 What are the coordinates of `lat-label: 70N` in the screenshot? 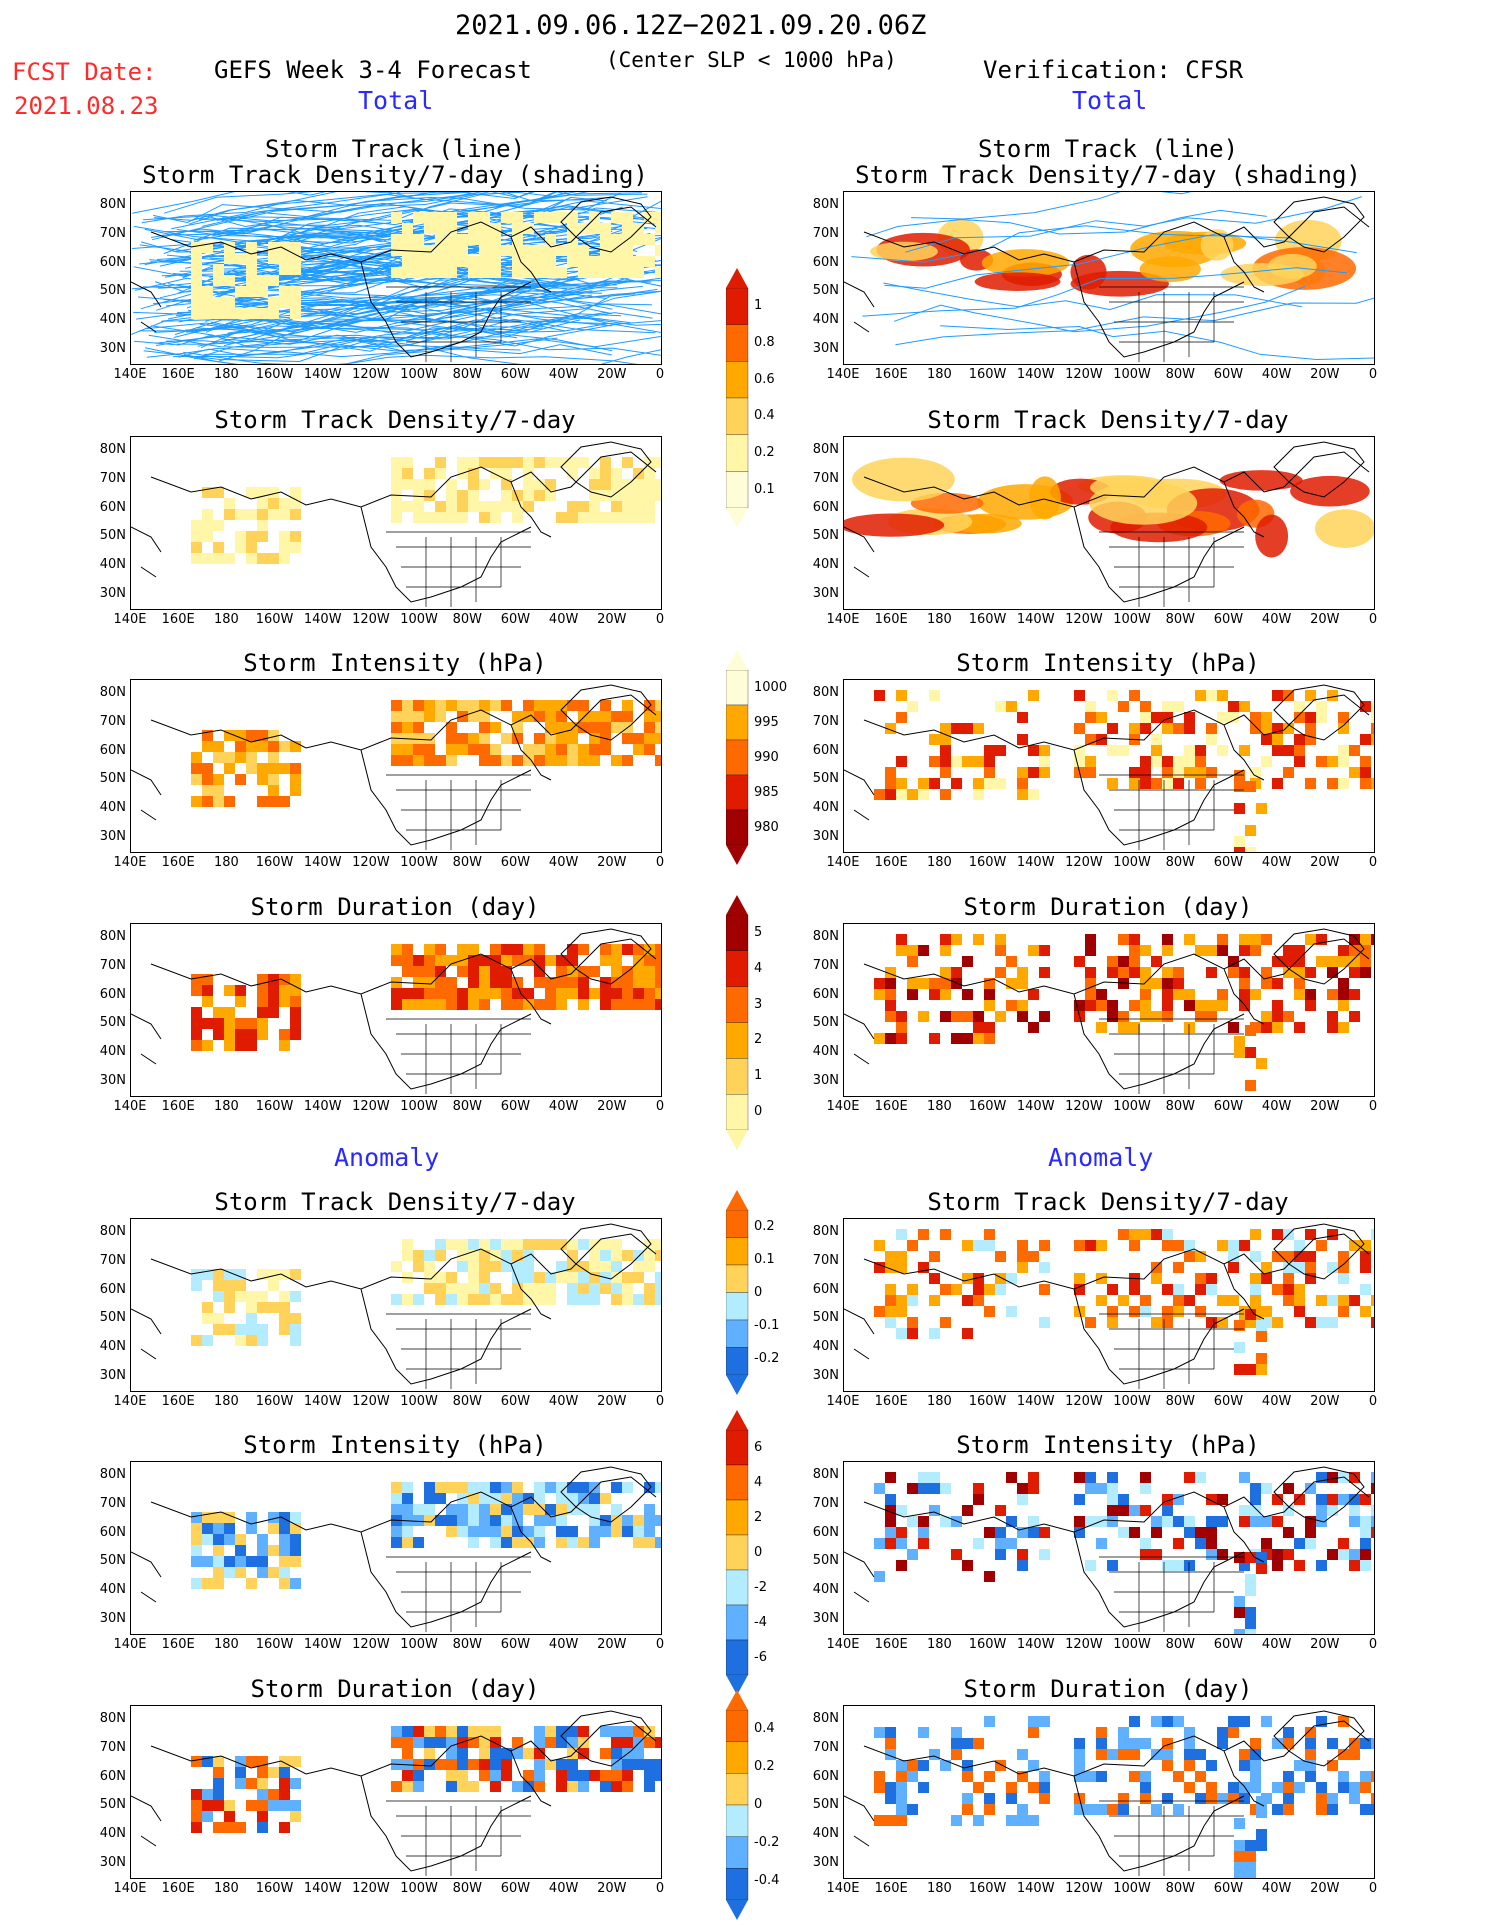 It's located at (825, 233).